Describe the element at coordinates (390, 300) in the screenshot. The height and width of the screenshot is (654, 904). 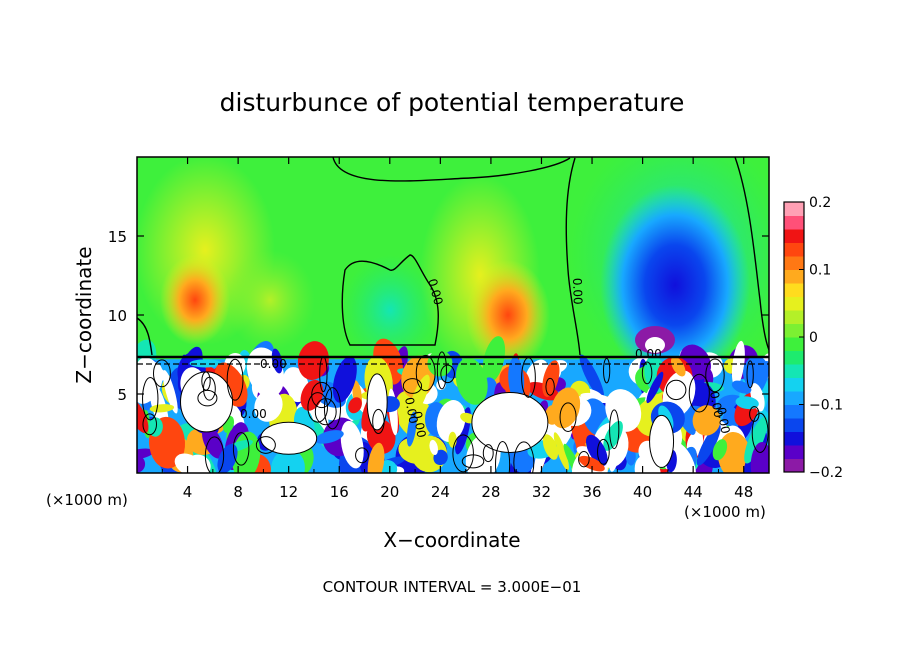
I see `contour-center-loop` at that location.